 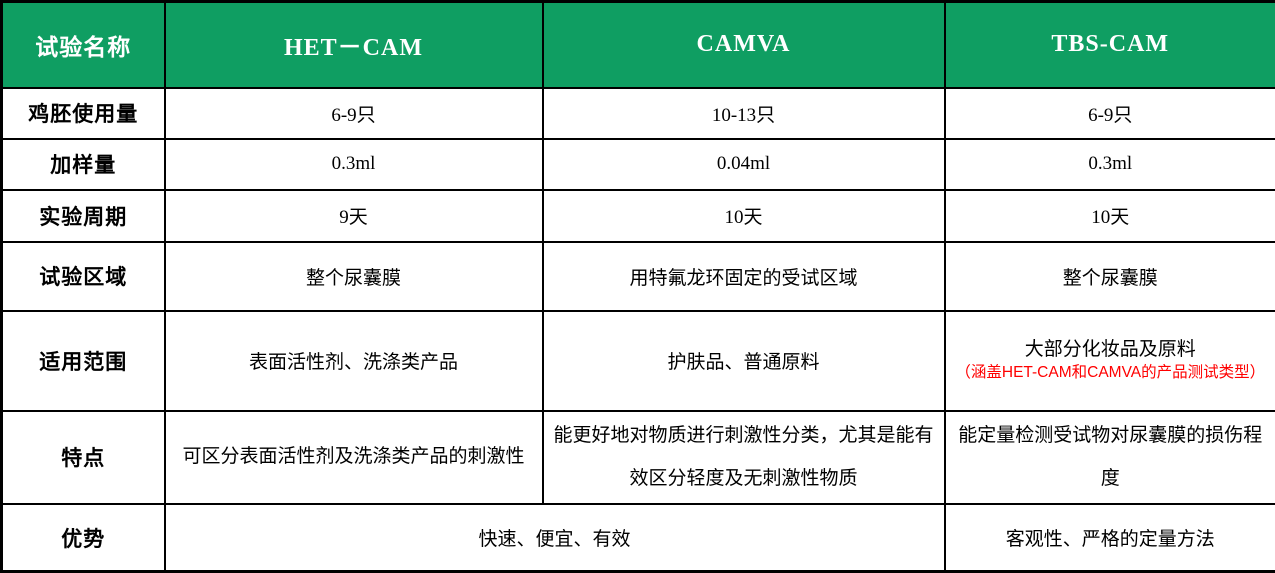 I want to click on row-embryo-count: 鸡胚使用量 6-9只 10-13只 6-9只, so click(x=637, y=113).